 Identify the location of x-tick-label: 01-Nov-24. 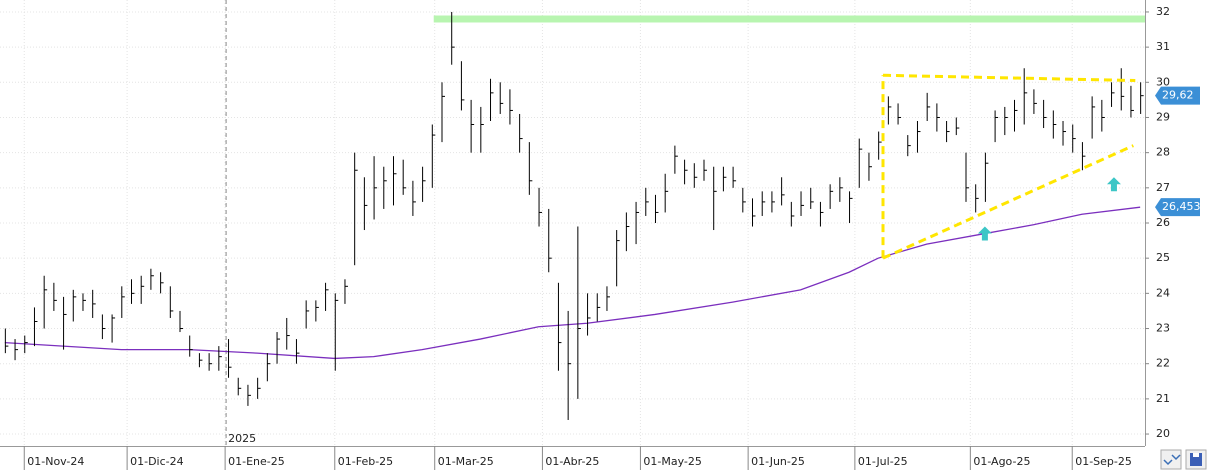
(55, 461).